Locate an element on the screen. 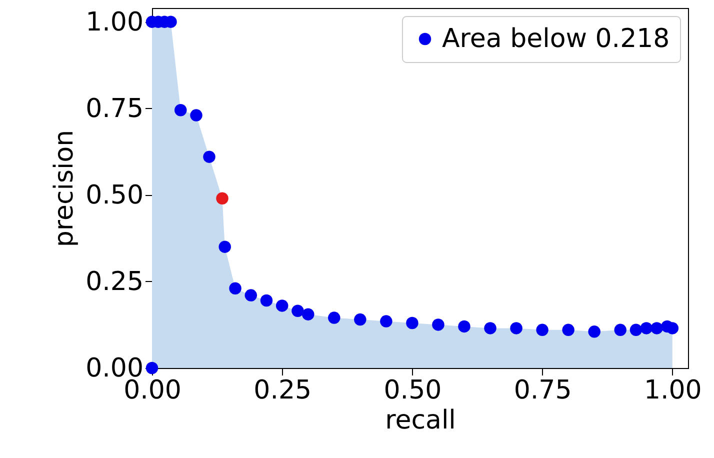 This screenshot has height=458, width=714. y-axis-title: precision is located at coordinates (65, 189).